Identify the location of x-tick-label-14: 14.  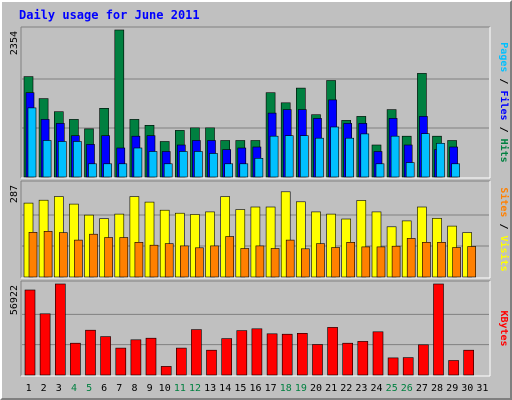
(225, 388).